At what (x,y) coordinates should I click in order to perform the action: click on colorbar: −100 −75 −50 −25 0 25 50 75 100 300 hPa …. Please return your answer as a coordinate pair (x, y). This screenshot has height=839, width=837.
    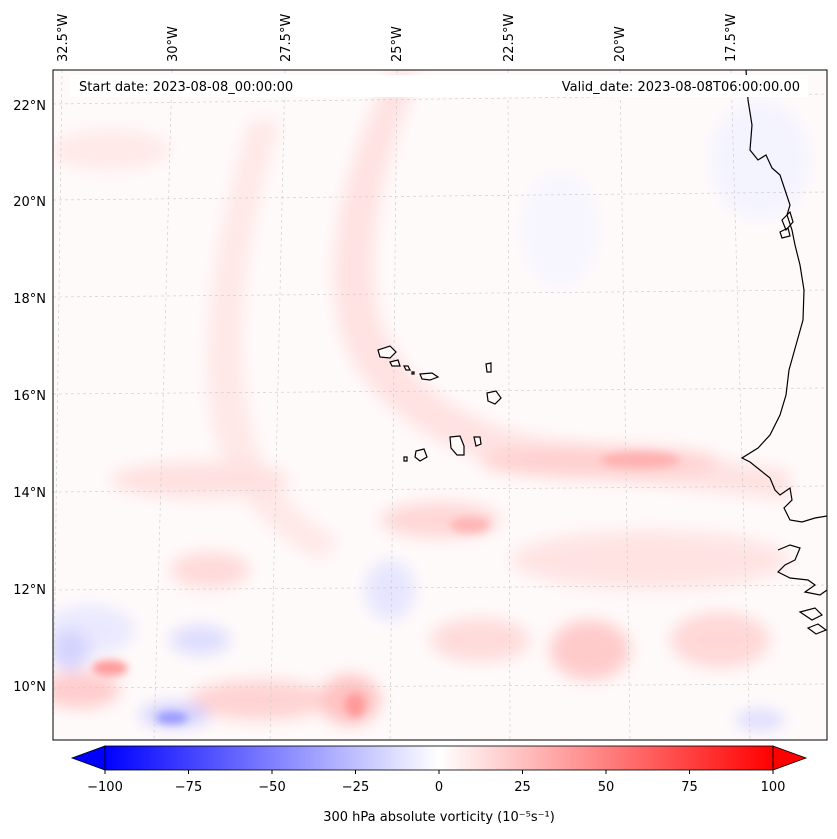
    Looking at the image, I should click on (439, 785).